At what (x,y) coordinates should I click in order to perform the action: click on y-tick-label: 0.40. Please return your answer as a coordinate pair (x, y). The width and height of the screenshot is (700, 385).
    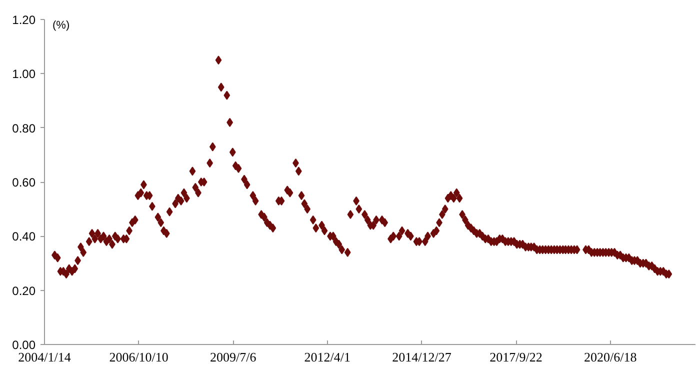
    Looking at the image, I should click on (24, 237).